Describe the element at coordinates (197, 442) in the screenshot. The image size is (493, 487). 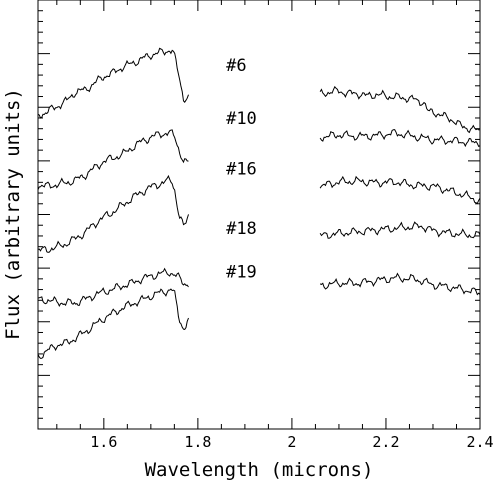
I see `x-tick-label: 1.8` at that location.